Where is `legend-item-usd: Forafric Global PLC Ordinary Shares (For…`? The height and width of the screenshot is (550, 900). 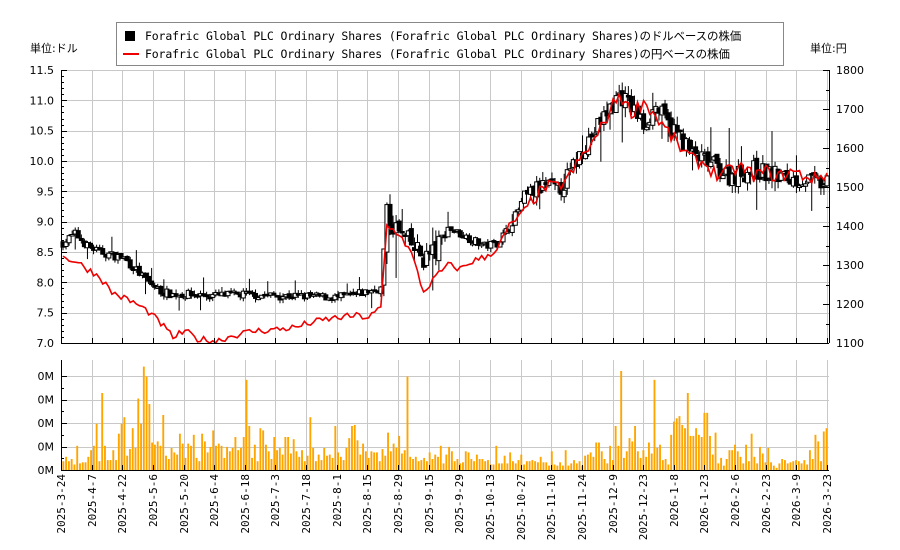
legend-item-usd: Forafric Global PLC Ordinary Shares (For… is located at coordinates (432, 36).